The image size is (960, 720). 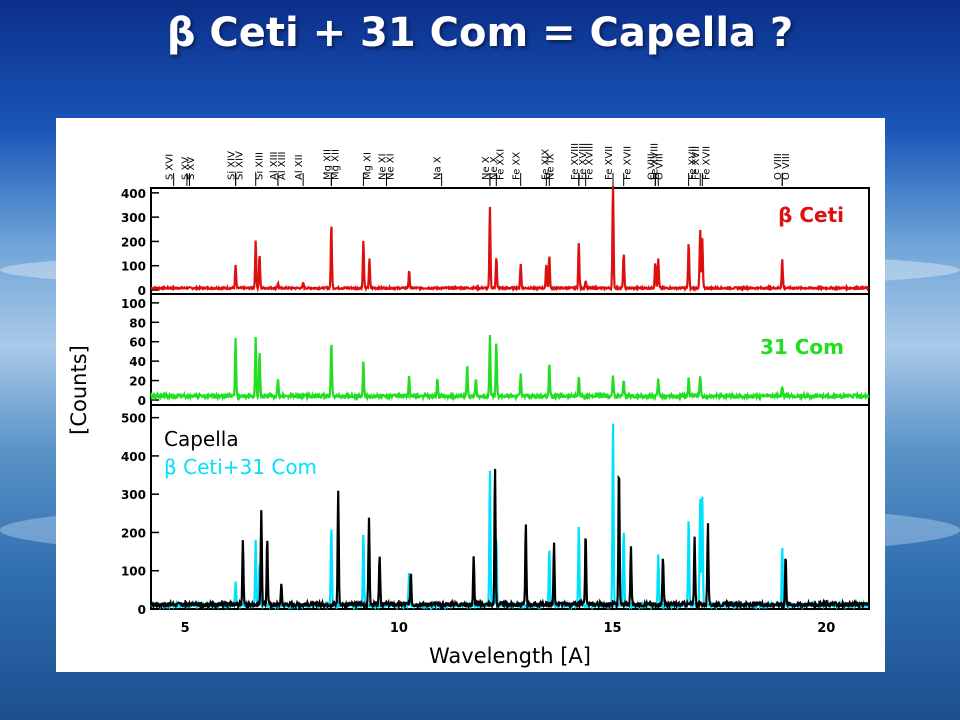 I want to click on series-line-beta-ceti, so click(x=510, y=239).